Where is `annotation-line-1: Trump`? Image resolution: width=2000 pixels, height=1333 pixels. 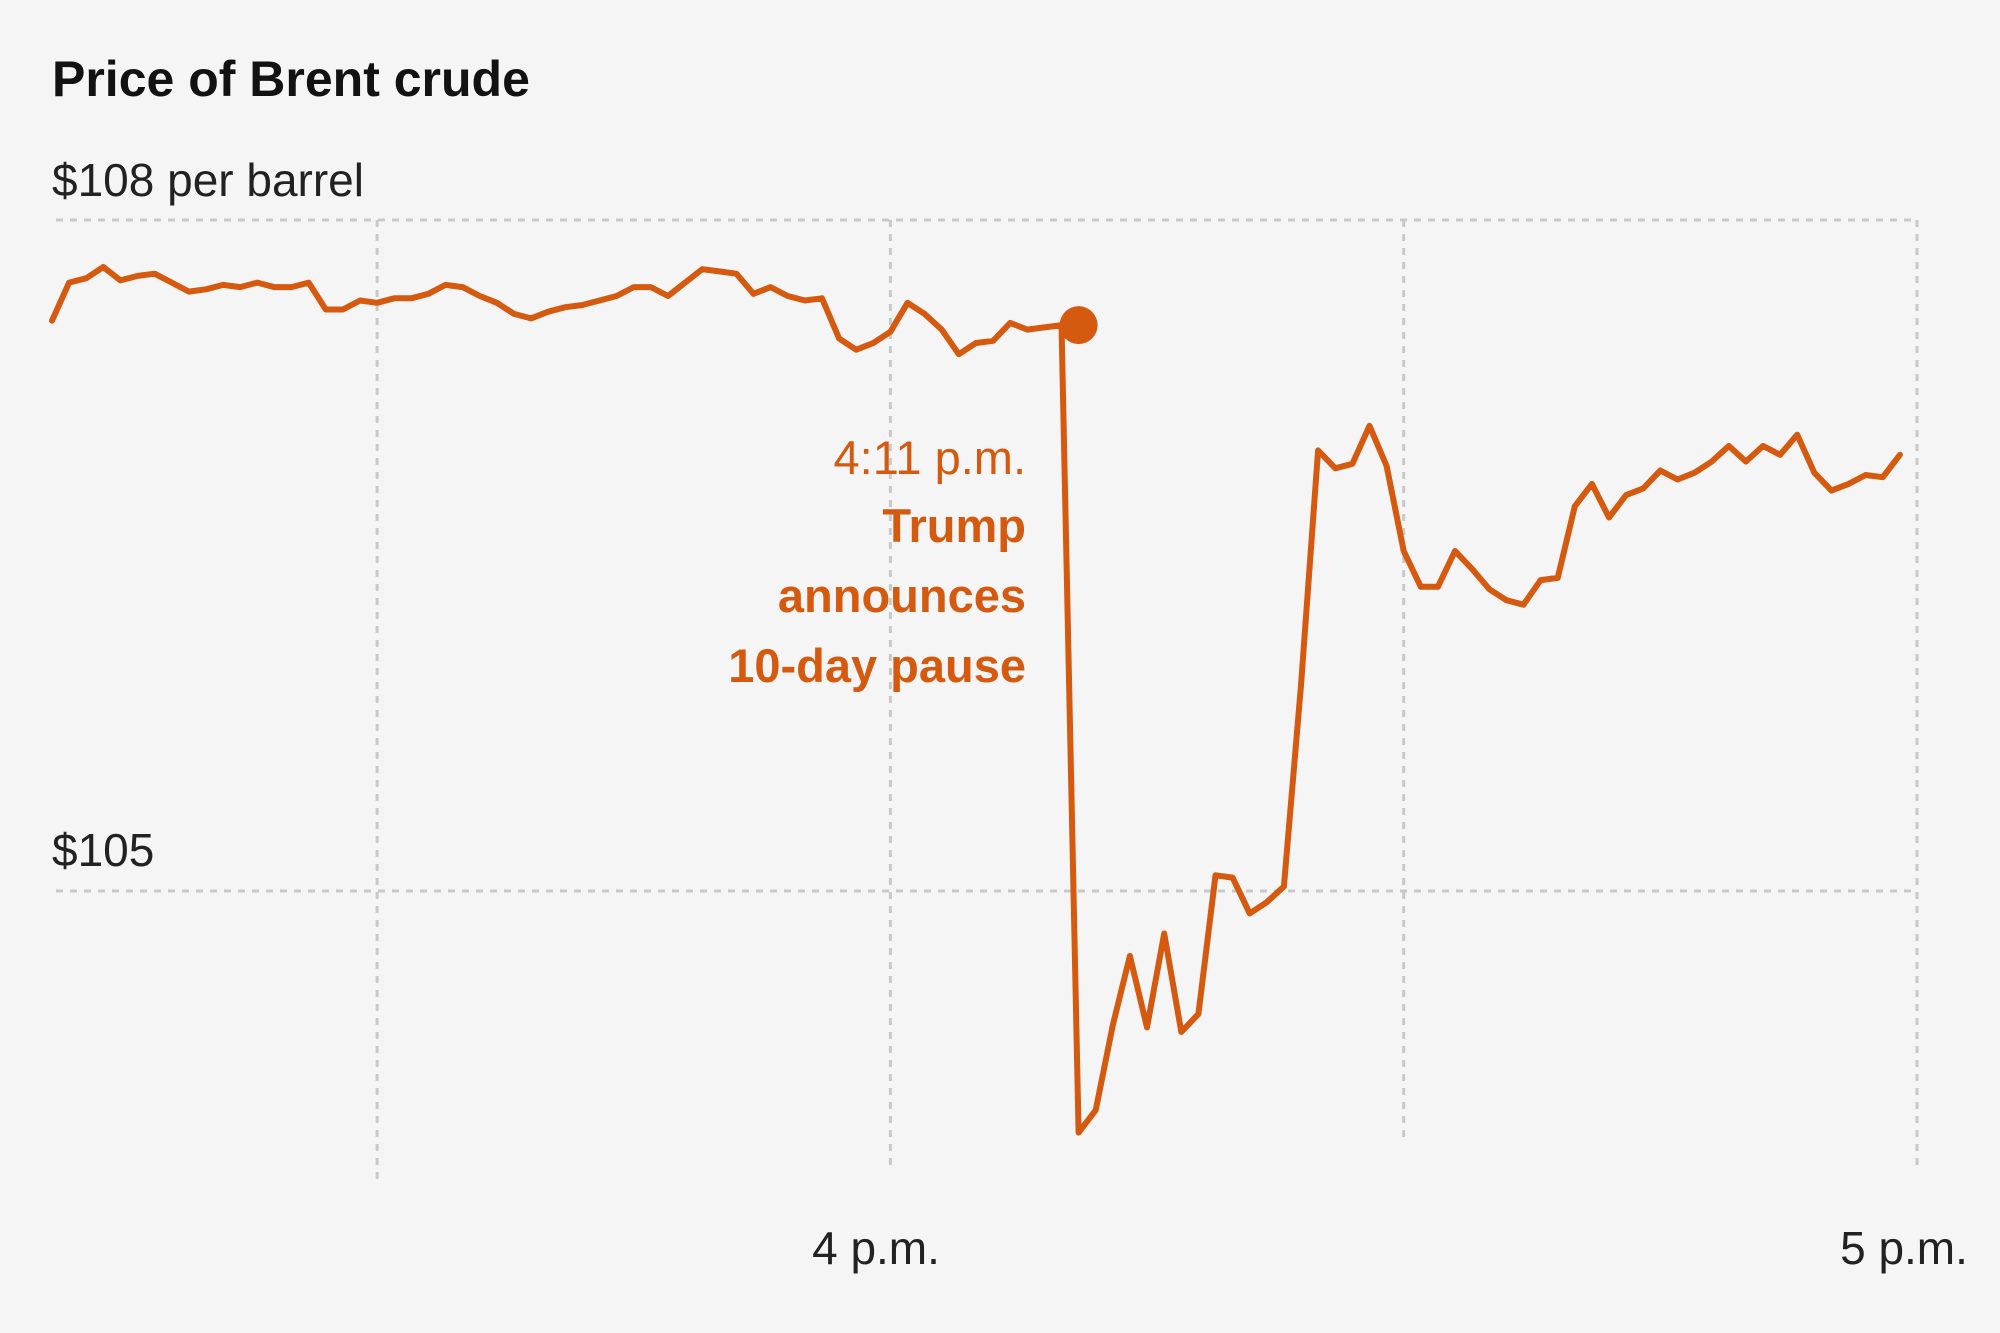
annotation-line-1: Trump is located at coordinates (954, 525).